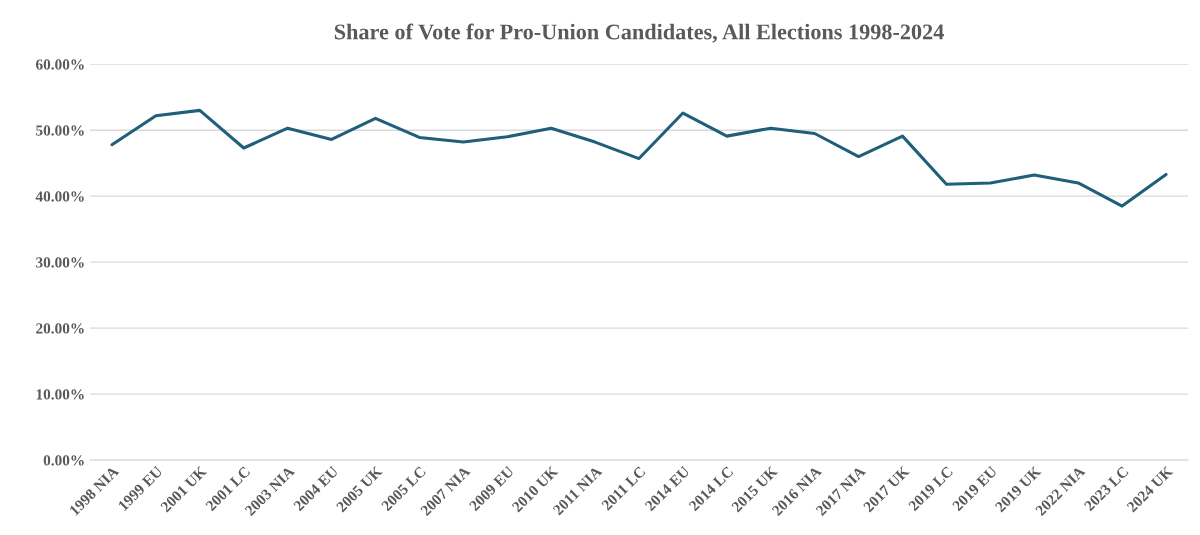  What do you see at coordinates (60, 328) in the screenshot?
I see `y-tick-label: 20.00%` at bounding box center [60, 328].